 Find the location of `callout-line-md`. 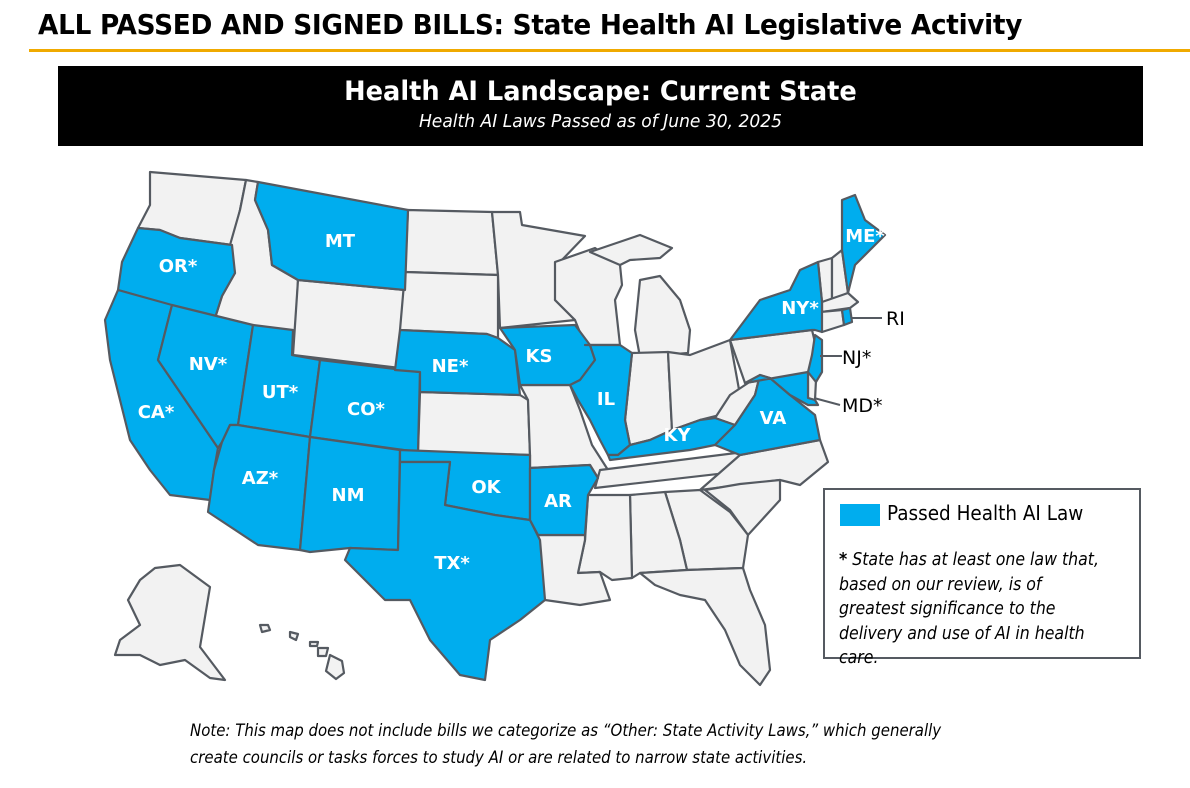

callout-line-md is located at coordinates (827, 401).